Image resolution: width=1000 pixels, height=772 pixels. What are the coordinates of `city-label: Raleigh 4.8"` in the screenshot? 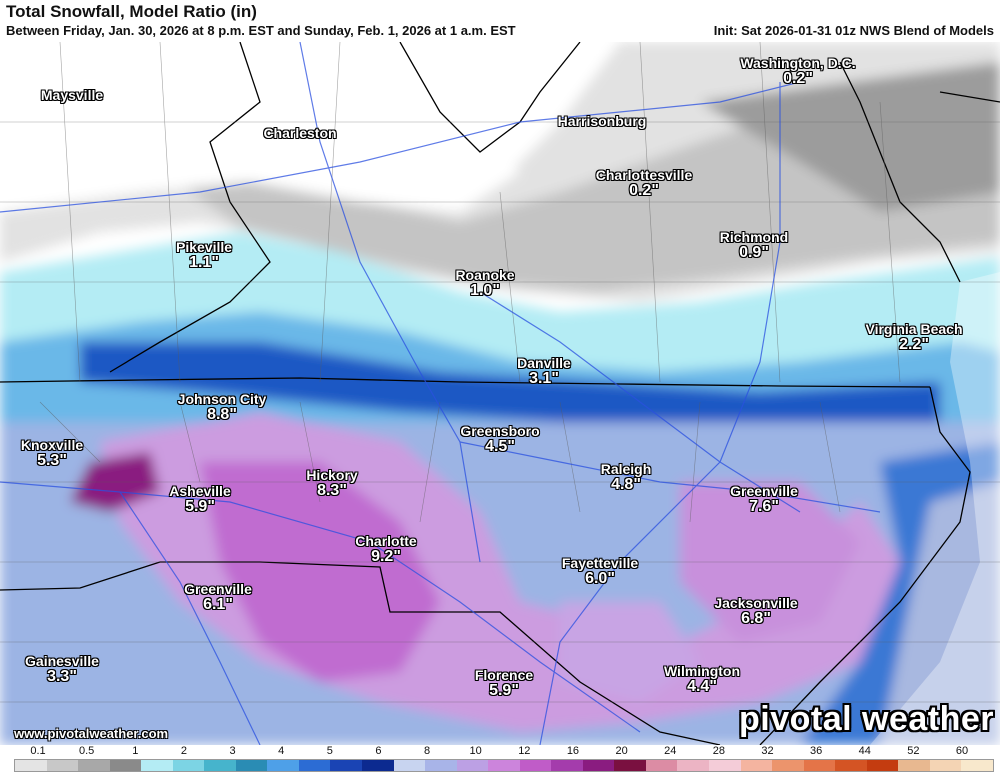 It's located at (626, 477).